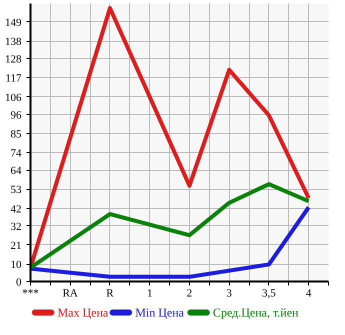 The image size is (345, 335). What do you see at coordinates (83, 313) in the screenshot?
I see `legend-label: Max Цена` at bounding box center [83, 313].